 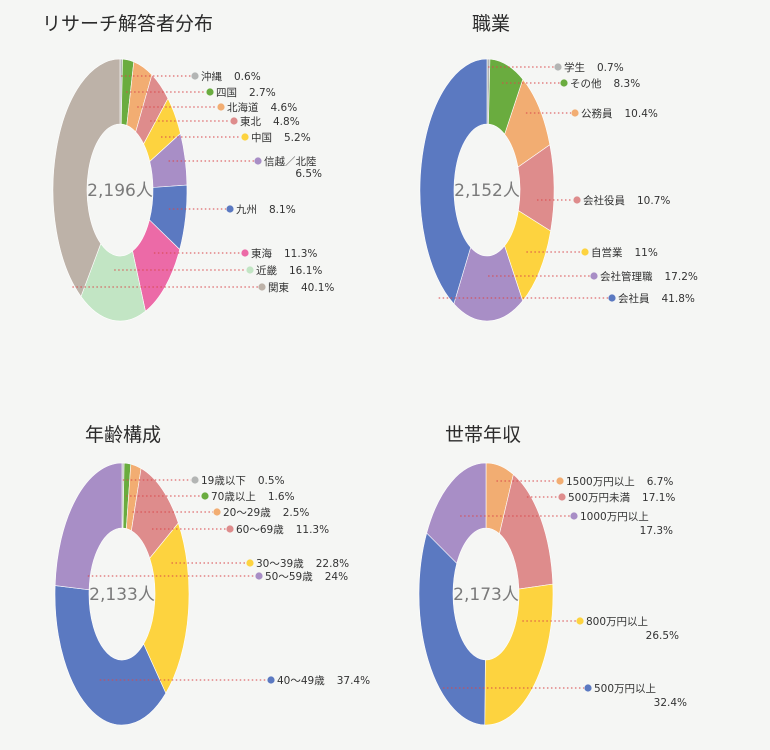 I want to click on value-label: 4.6%, so click(x=284, y=108).